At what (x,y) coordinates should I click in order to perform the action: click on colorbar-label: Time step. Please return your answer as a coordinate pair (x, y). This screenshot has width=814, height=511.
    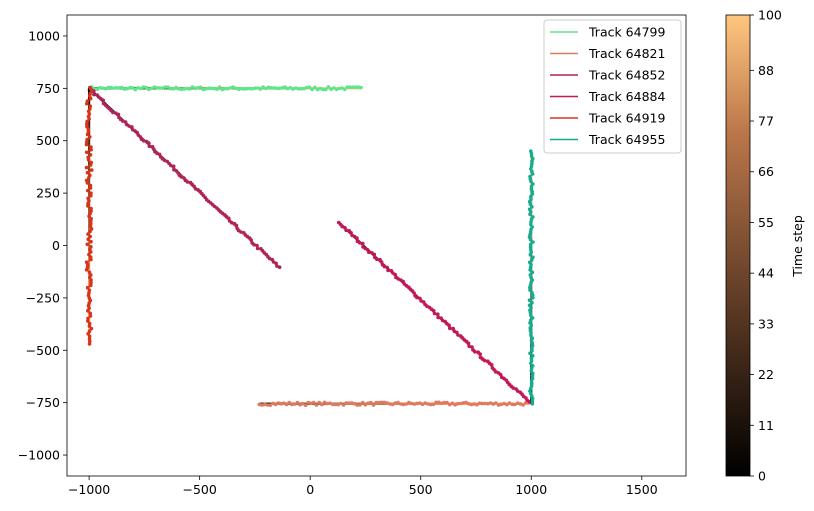
    Looking at the image, I should click on (797, 246).